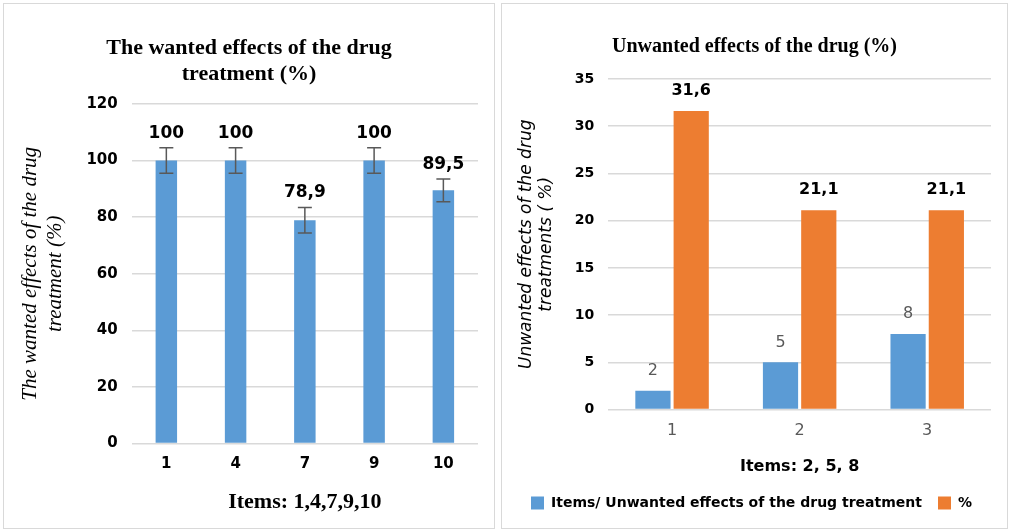 The image size is (1014, 532). Describe the element at coordinates (691, 90) in the screenshot. I see `data-label: 31,6` at that location.